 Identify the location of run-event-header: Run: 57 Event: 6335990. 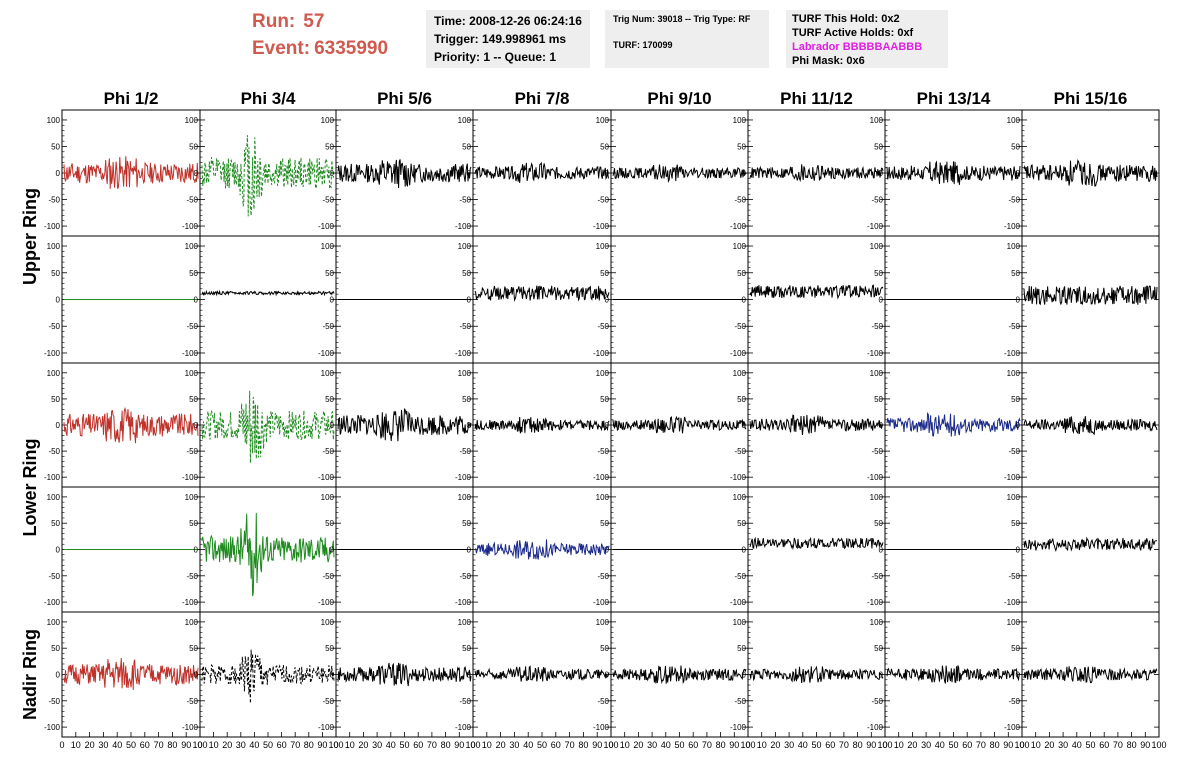
(337, 36).